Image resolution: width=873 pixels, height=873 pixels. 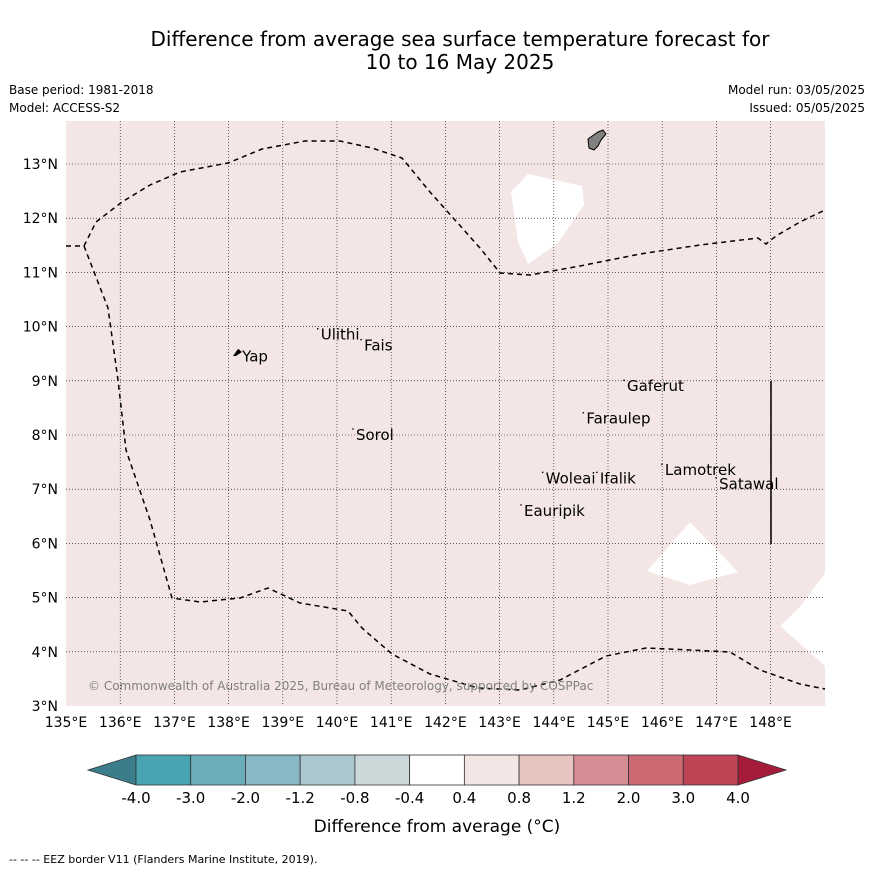 What do you see at coordinates (135, 798) in the screenshot?
I see `colorbar-tick-label: -4.0` at bounding box center [135, 798].